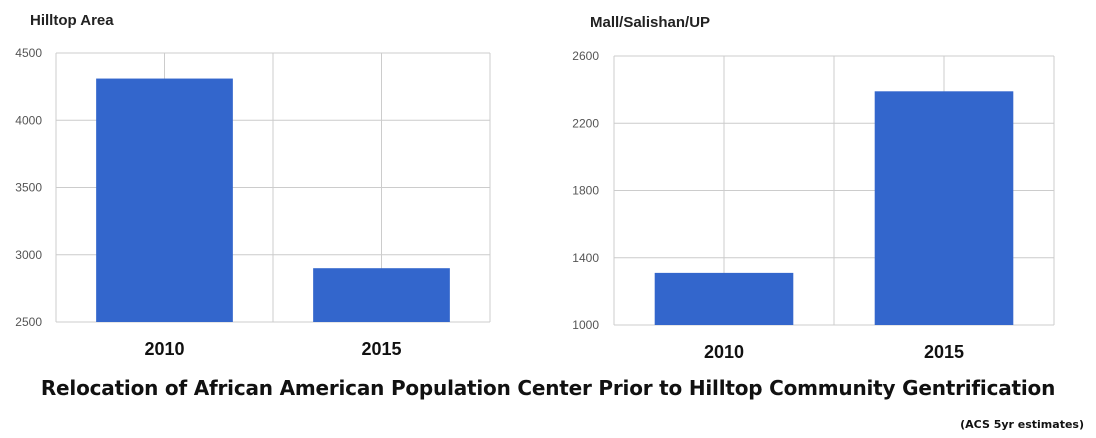 This screenshot has height=438, width=1096. Describe the element at coordinates (585, 56) in the screenshot. I see `y-tick-label: 2600` at that location.